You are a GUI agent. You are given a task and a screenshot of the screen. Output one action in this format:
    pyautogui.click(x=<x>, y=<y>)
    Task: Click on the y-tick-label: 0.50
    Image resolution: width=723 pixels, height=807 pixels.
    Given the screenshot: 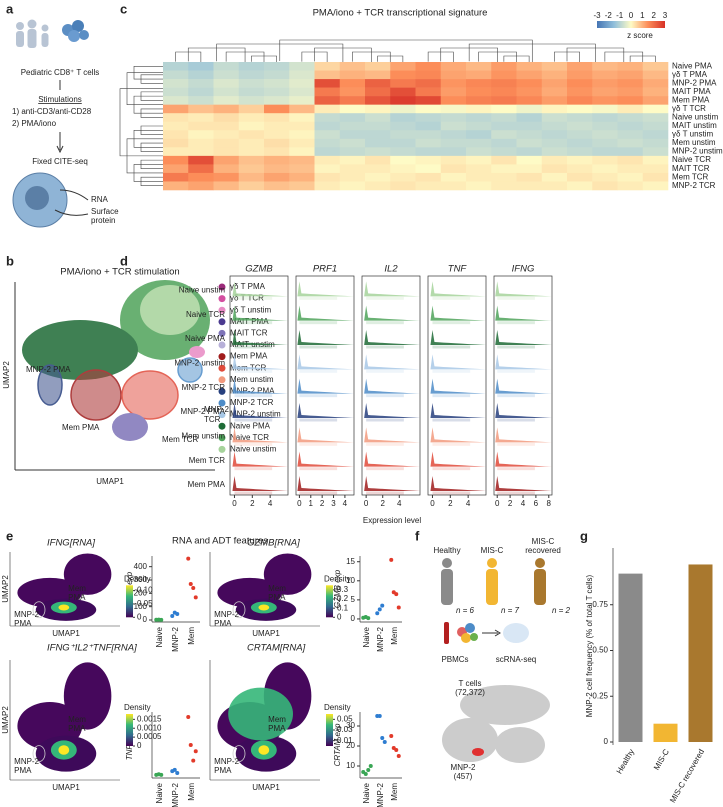 What is the action you would take?
    pyautogui.click(x=600, y=650)
    